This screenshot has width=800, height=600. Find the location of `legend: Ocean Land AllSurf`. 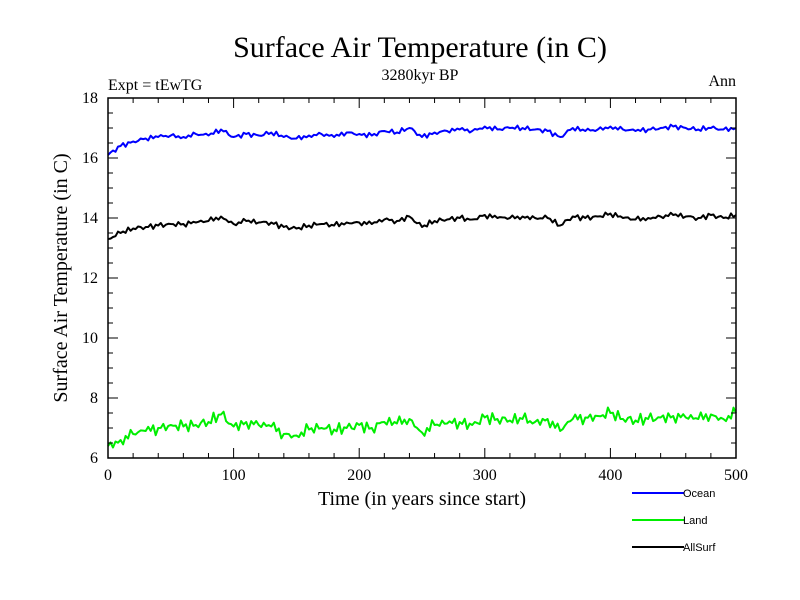

legend: Ocean Land AllSurf is located at coordinates (674, 521).